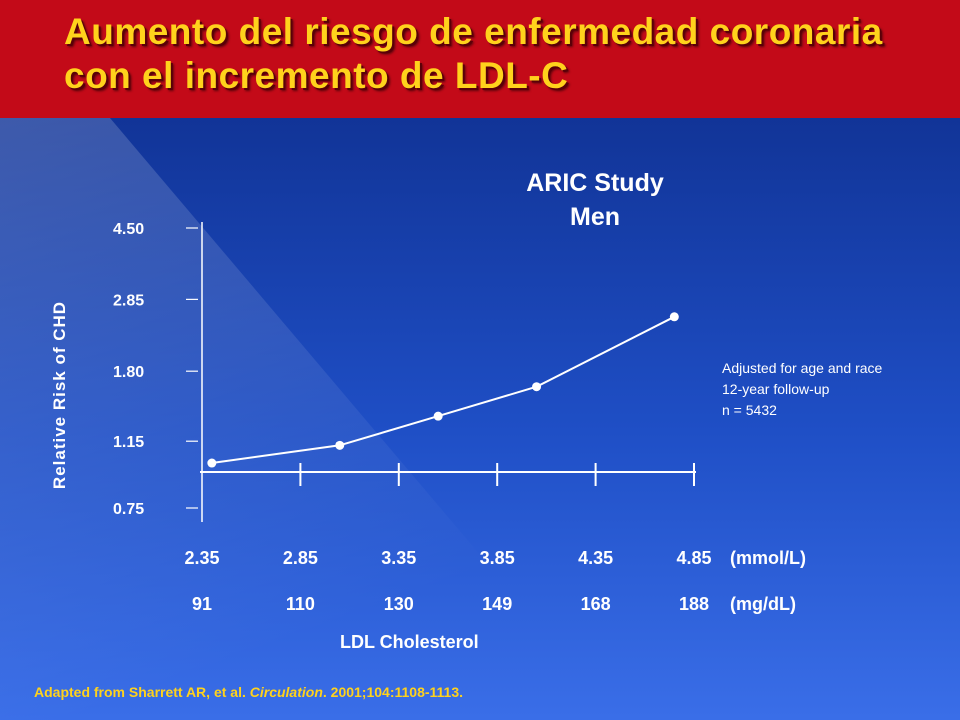  I want to click on x-tick-label-mmol: 3.85, so click(497, 558).